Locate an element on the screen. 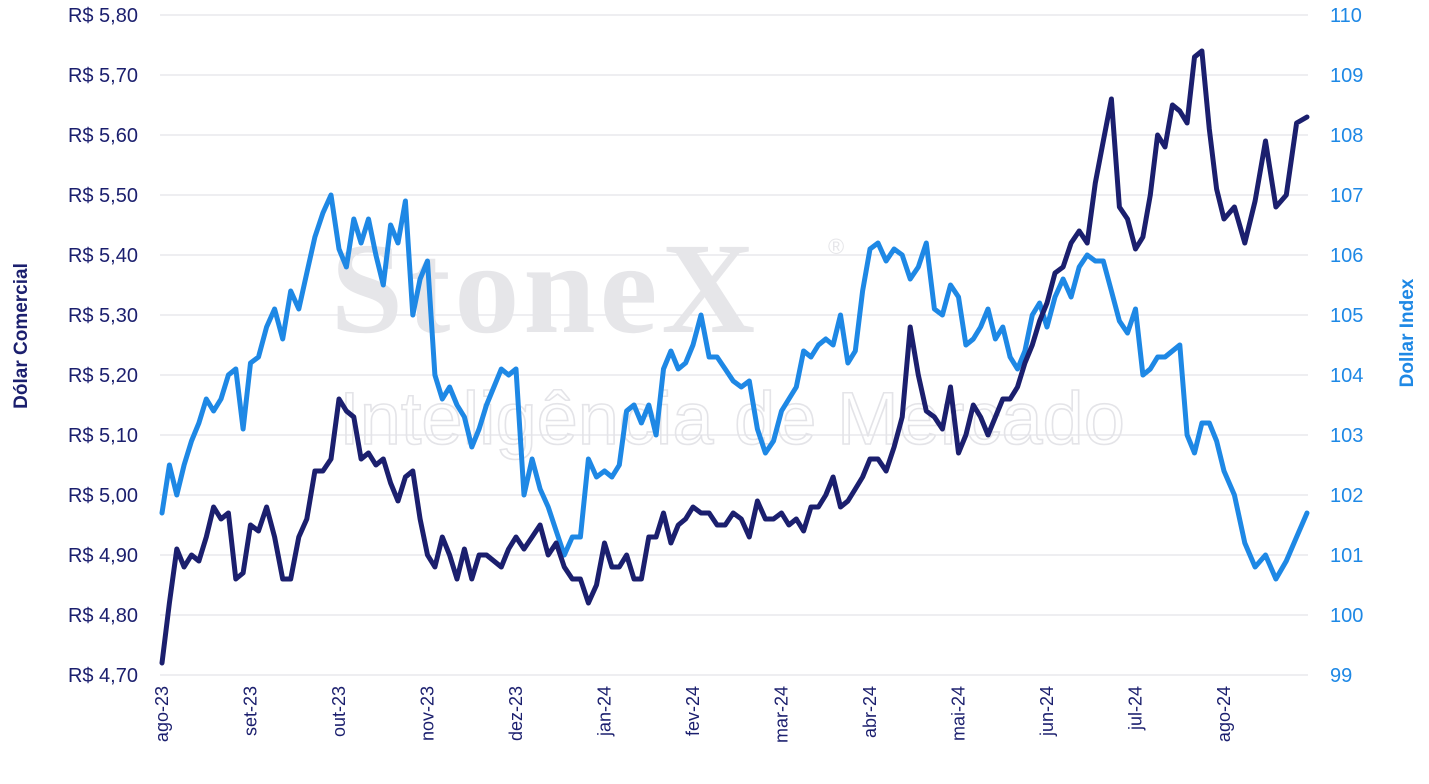  x-tick-label: out-23 is located at coordinates (339, 711).